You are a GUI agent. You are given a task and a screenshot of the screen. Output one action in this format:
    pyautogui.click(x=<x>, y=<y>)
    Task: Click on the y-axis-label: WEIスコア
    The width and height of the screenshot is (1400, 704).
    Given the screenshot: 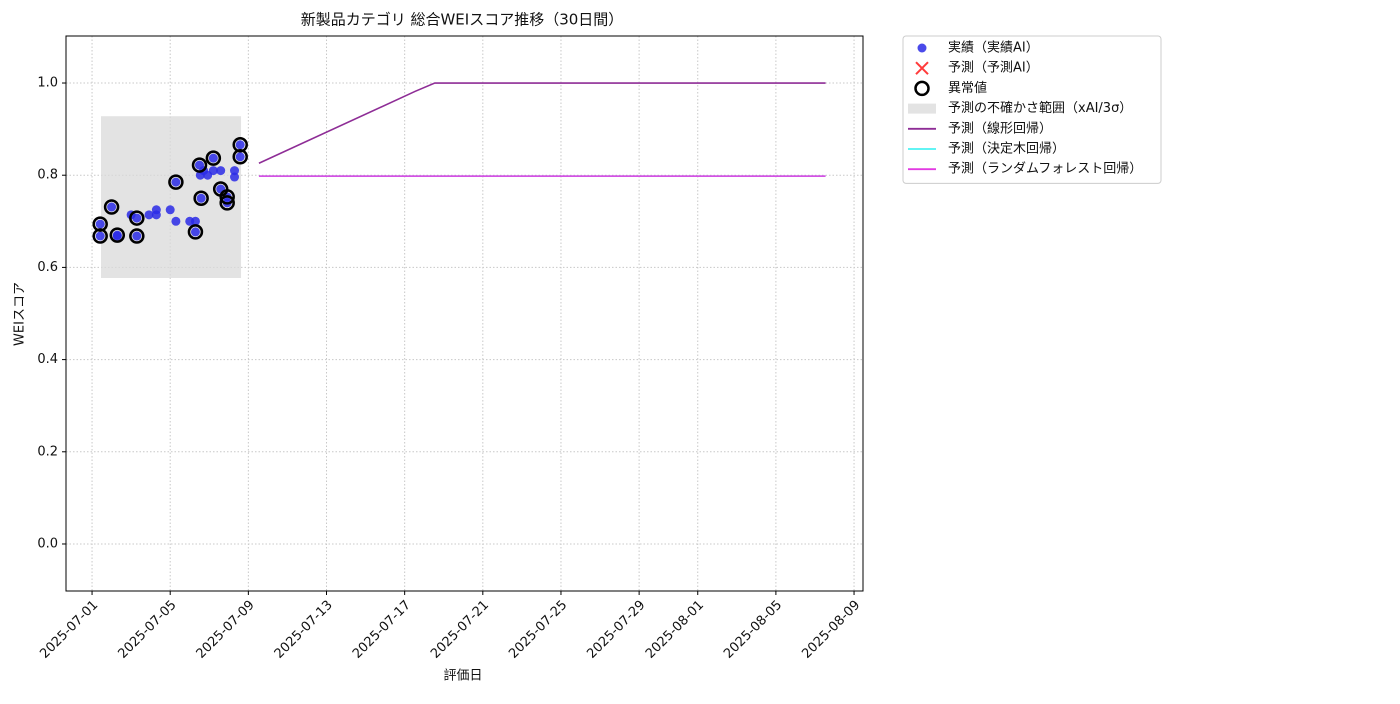 What is the action you would take?
    pyautogui.click(x=20, y=314)
    